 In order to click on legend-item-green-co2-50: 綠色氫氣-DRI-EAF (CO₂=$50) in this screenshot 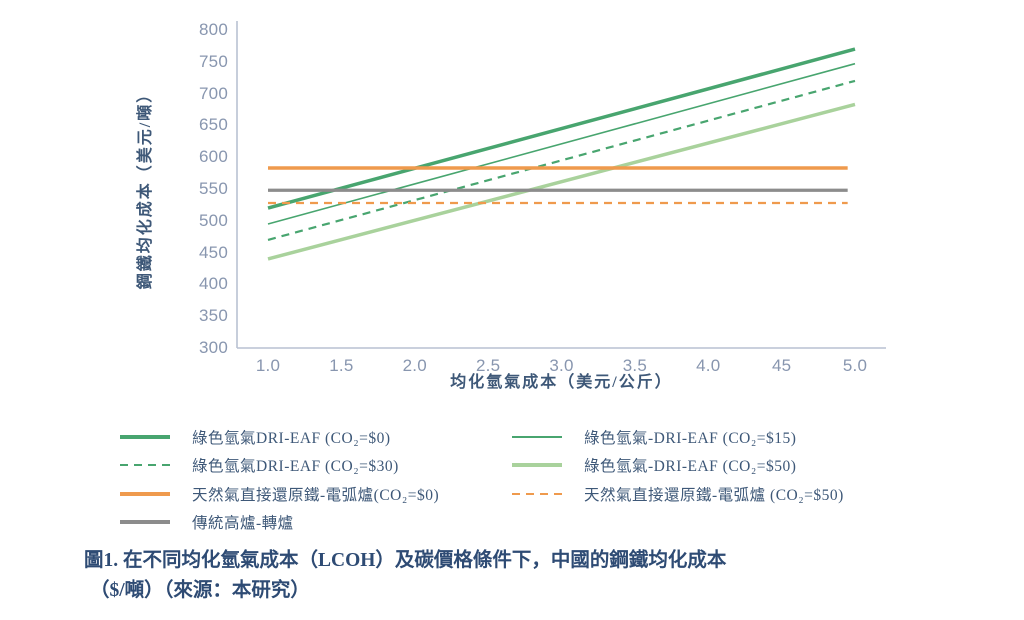, I will do `click(654, 465)`.